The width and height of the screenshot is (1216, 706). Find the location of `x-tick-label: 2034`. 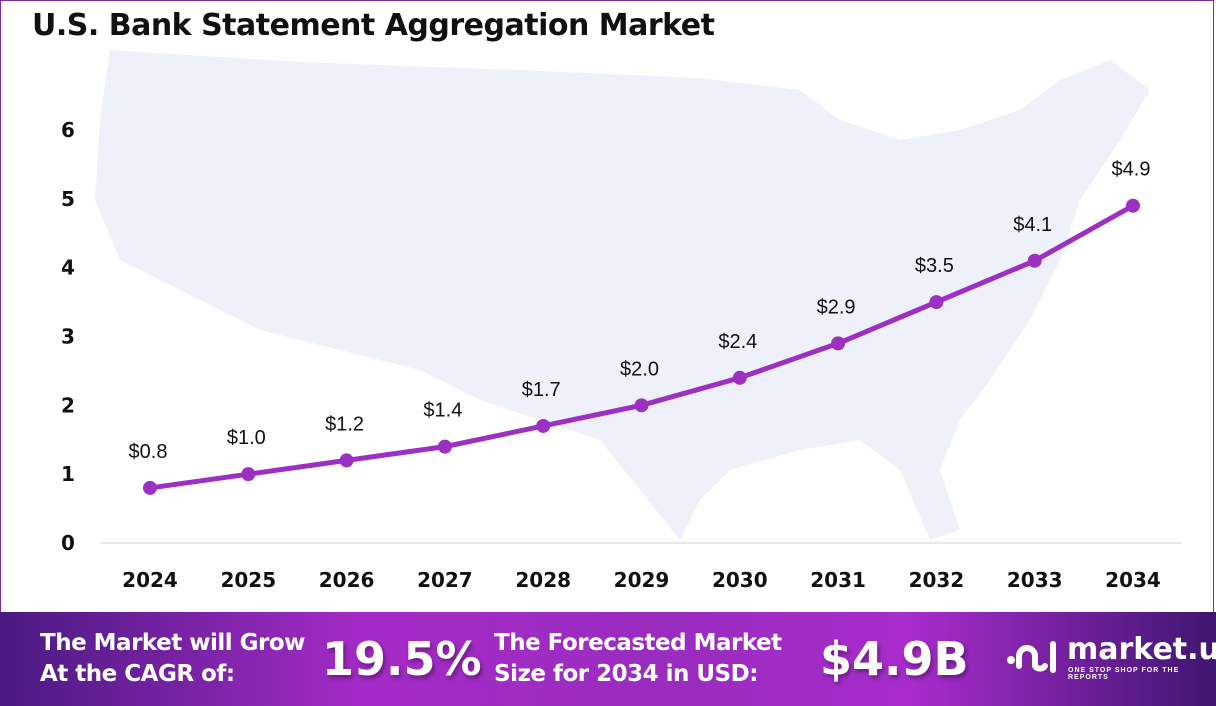

x-tick-label: 2034 is located at coordinates (1133, 580).